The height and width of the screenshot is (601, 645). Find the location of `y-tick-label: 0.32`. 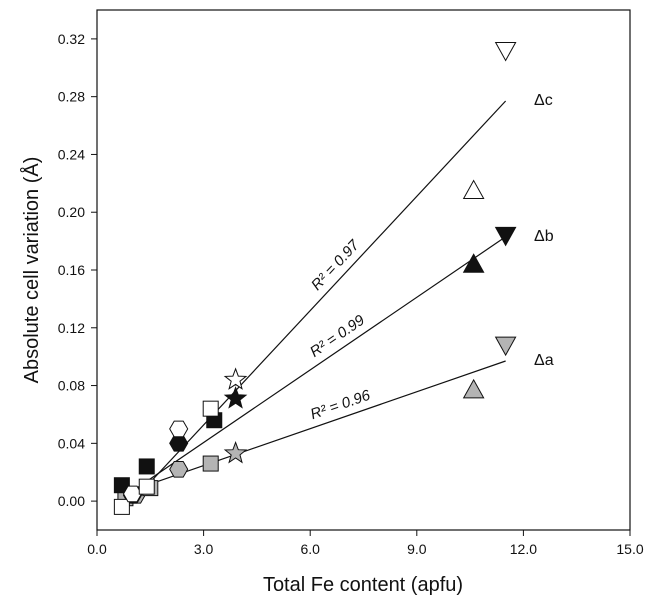

y-tick-label: 0.32 is located at coordinates (71, 39).